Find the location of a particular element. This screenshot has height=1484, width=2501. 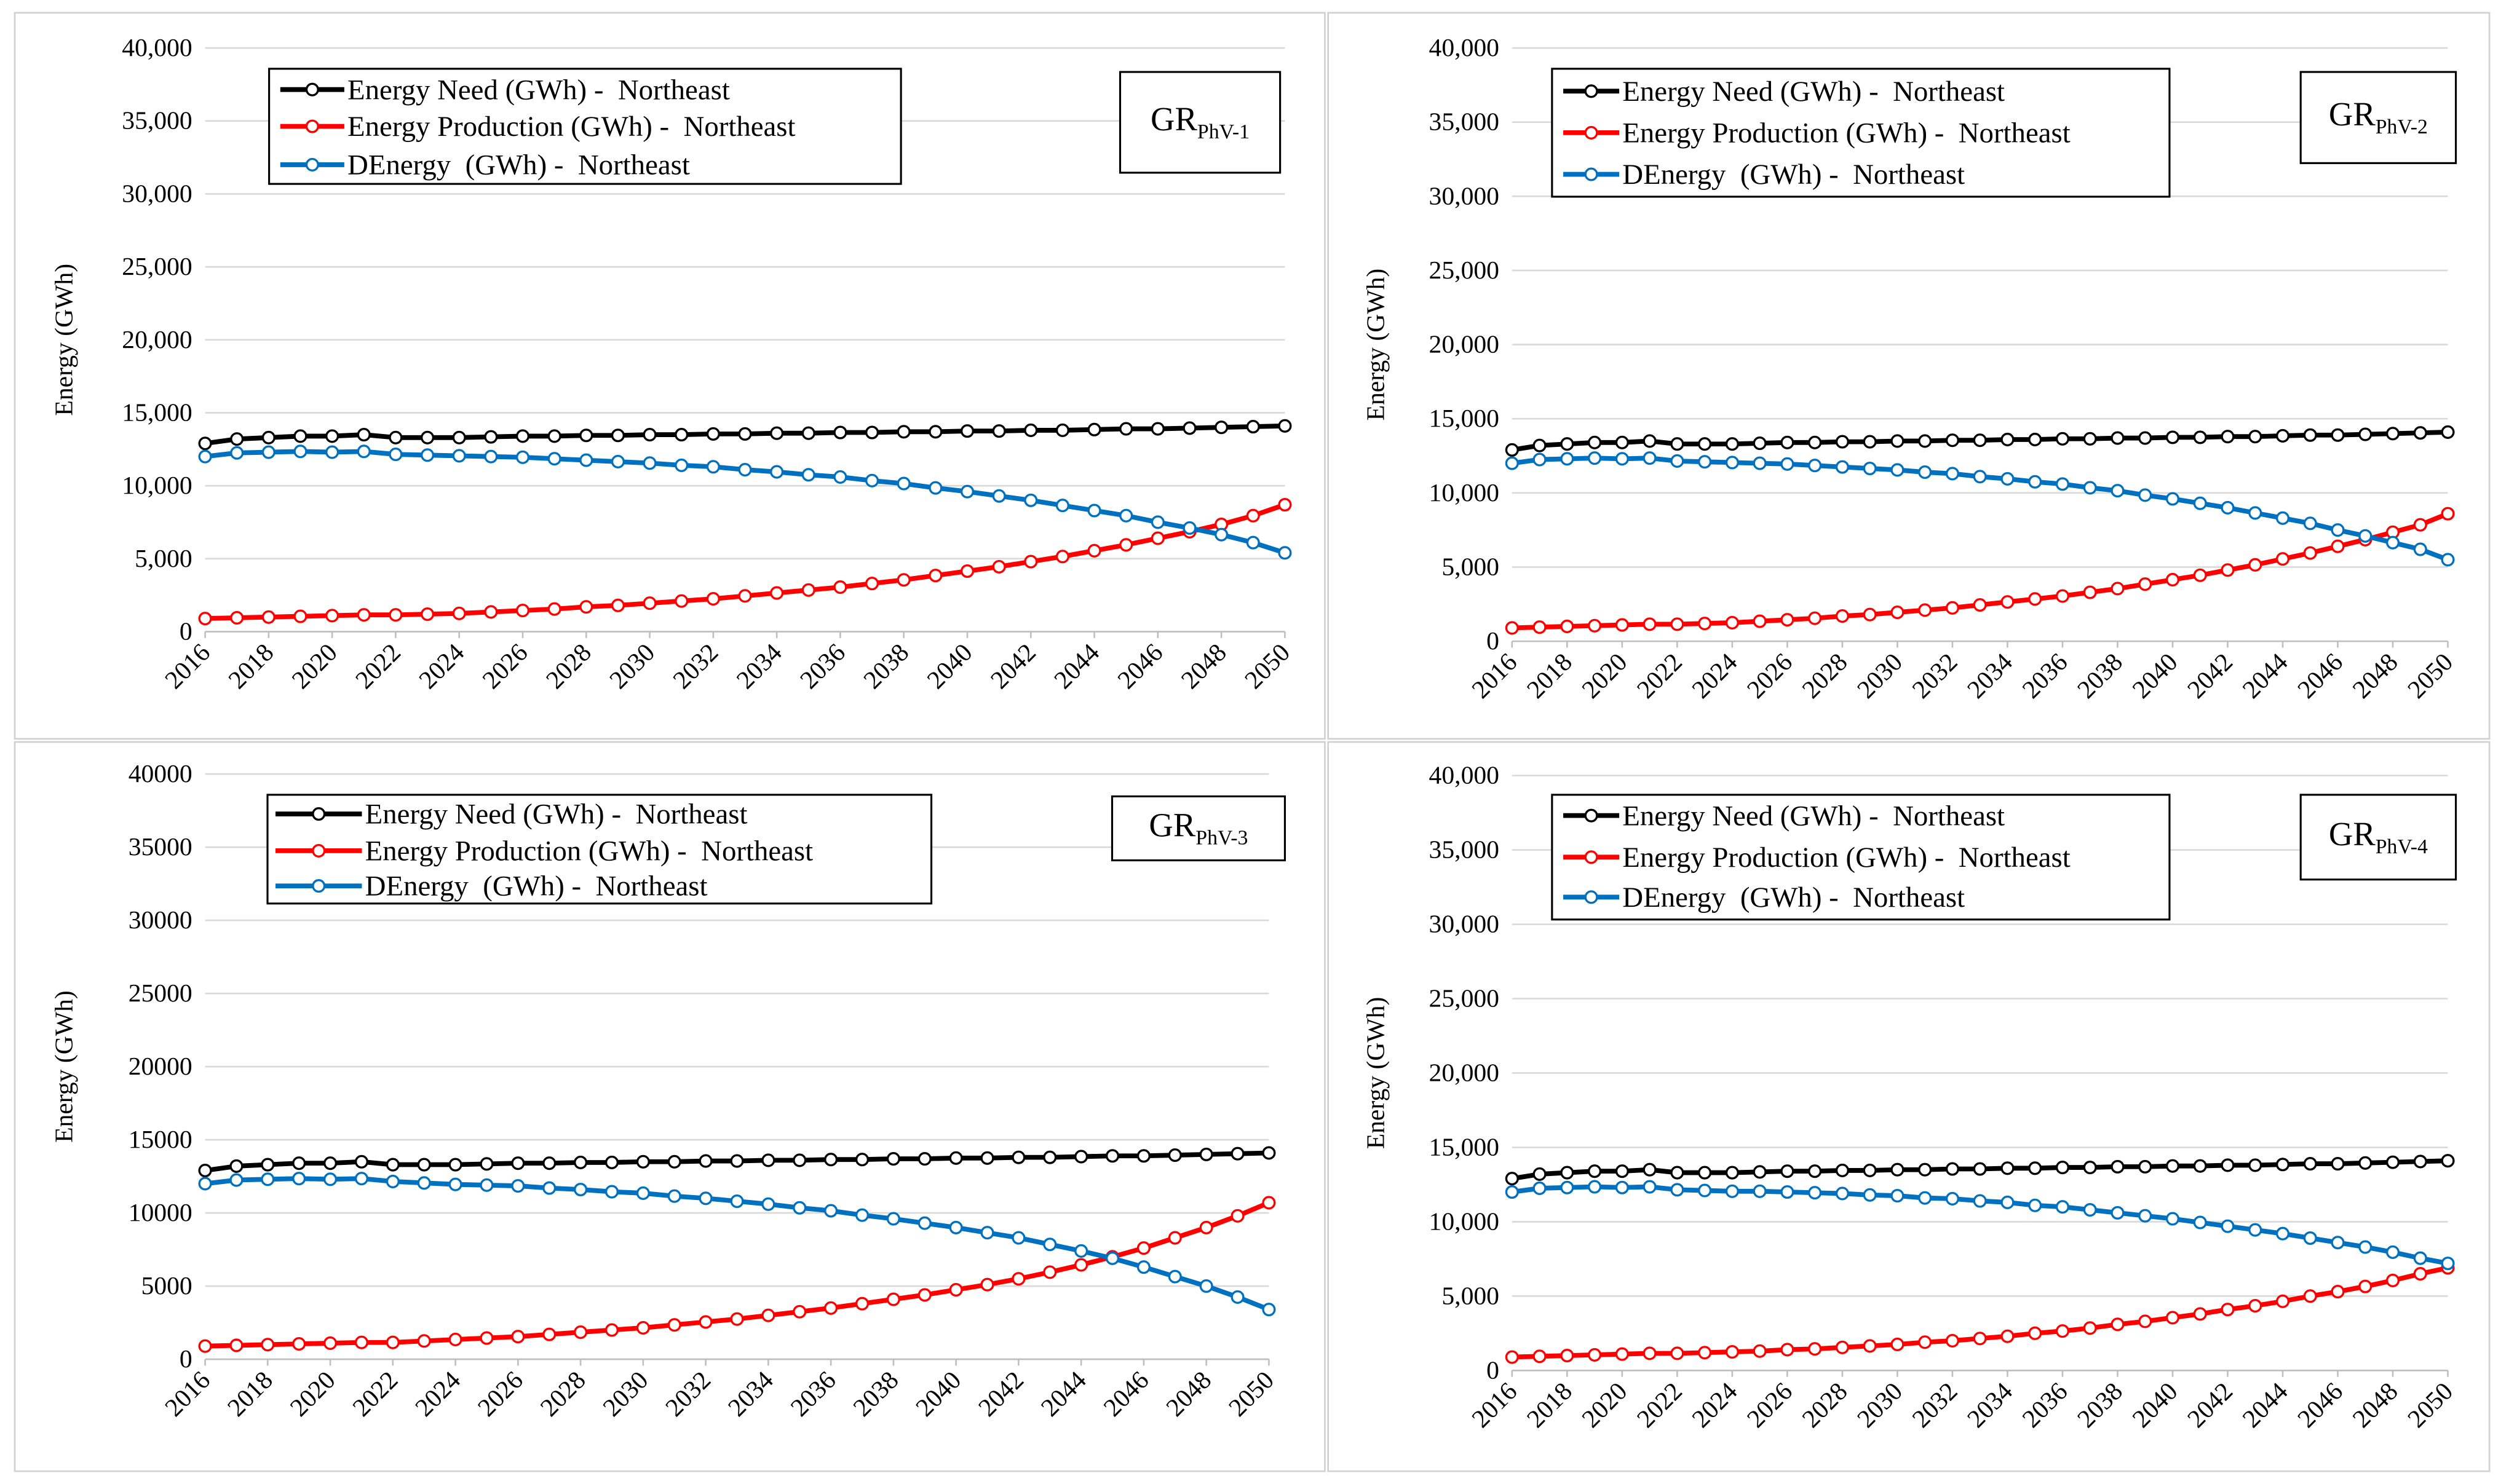

y-tick-label: 20,000 is located at coordinates (157, 340).